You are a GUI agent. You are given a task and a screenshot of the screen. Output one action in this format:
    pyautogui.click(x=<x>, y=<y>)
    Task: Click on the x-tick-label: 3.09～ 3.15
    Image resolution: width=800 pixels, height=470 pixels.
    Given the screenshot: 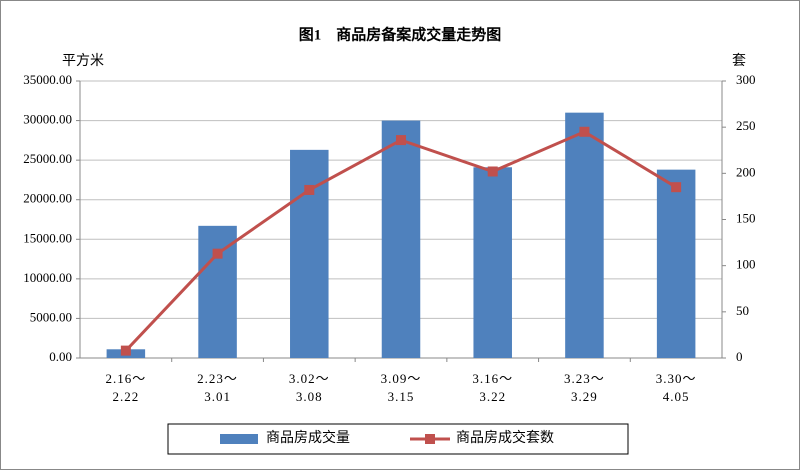 What is the action you would take?
    pyautogui.click(x=401, y=387)
    